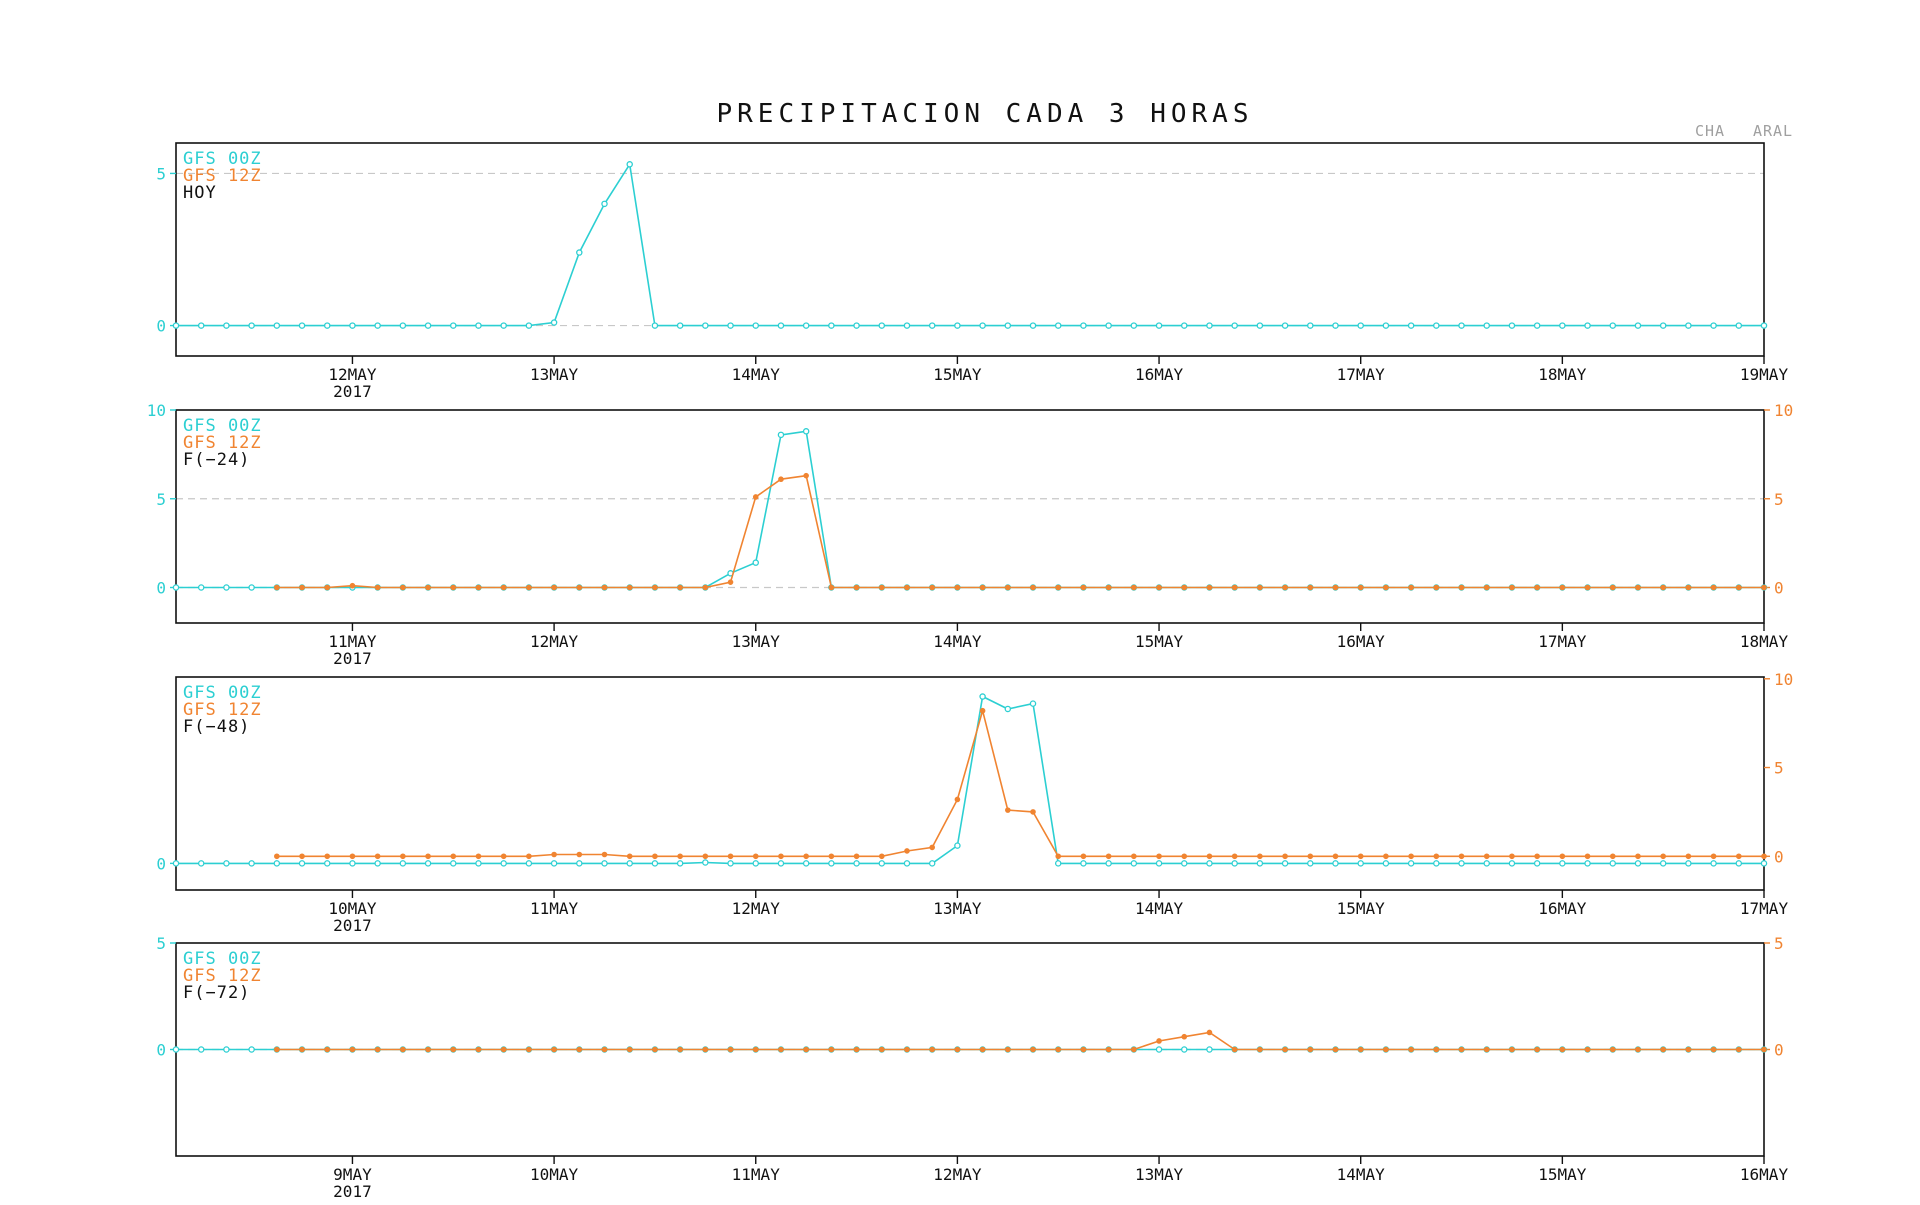 This screenshot has height=1205, width=1920. What do you see at coordinates (161, 943) in the screenshot?
I see `y-tick-label-left: 5` at bounding box center [161, 943].